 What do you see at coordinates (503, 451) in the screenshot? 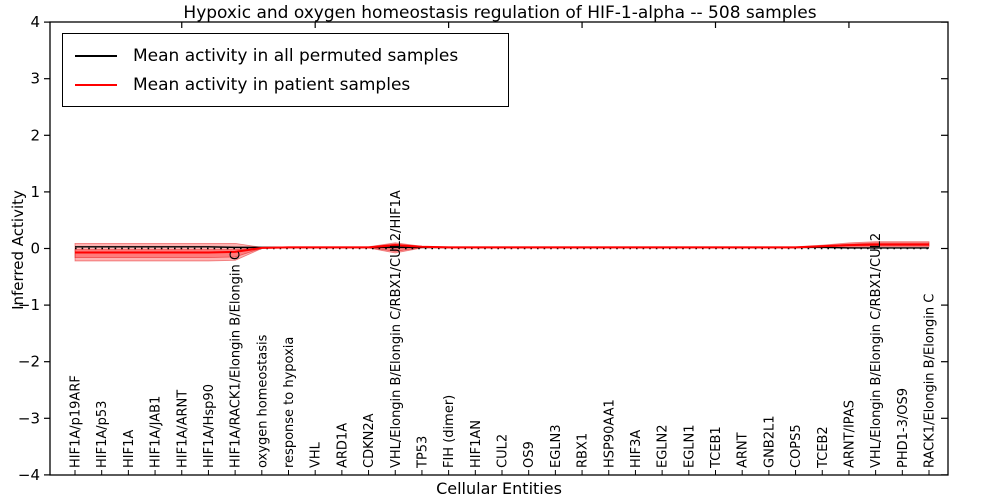
I see `x-tick-label: CUL2` at bounding box center [503, 451].